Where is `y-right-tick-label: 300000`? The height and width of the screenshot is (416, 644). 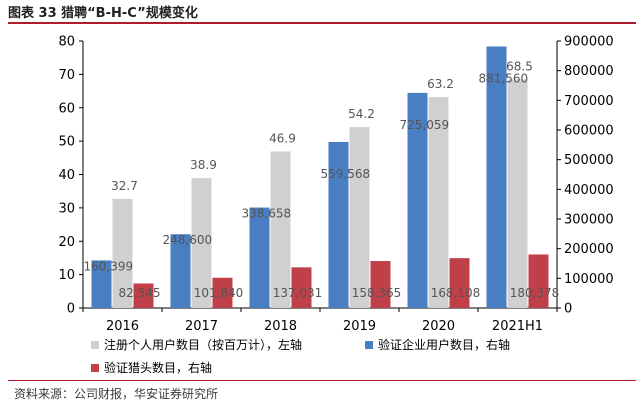
y-right-tick-label: 300000 is located at coordinates (589, 220).